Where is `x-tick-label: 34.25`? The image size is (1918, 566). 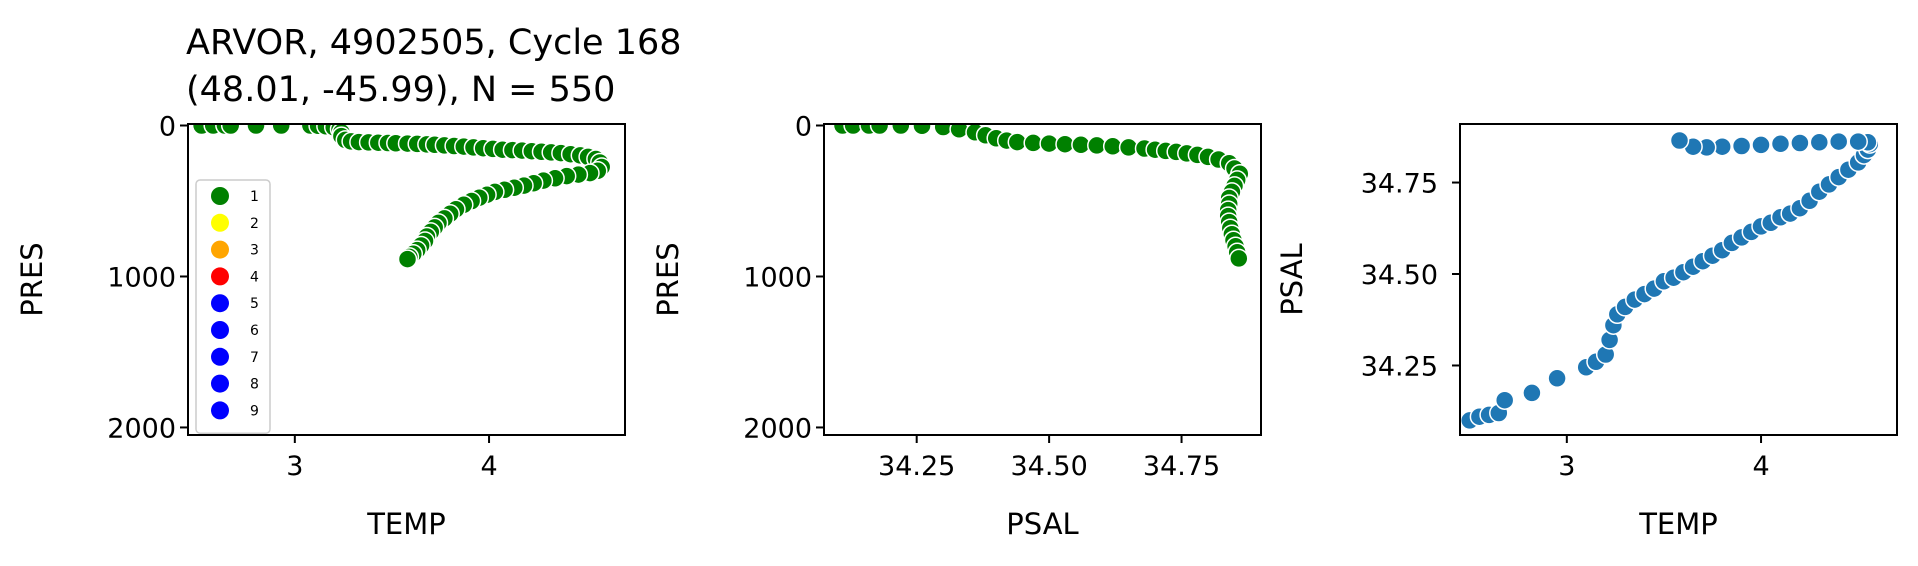 x-tick-label: 34.25 is located at coordinates (916, 466).